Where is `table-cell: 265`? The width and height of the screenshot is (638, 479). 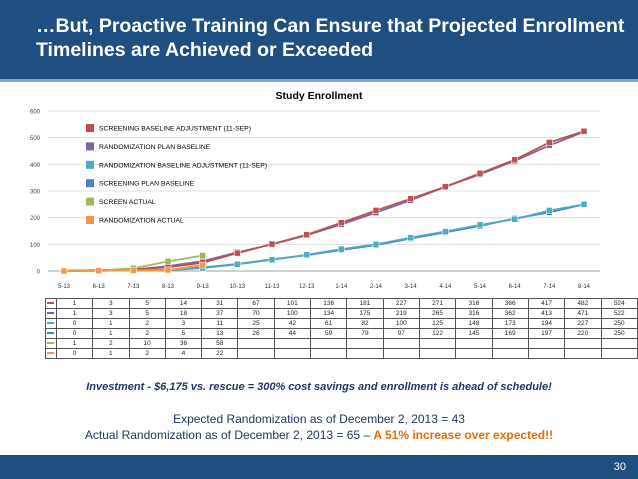 table-cell: 265 is located at coordinates (437, 313).